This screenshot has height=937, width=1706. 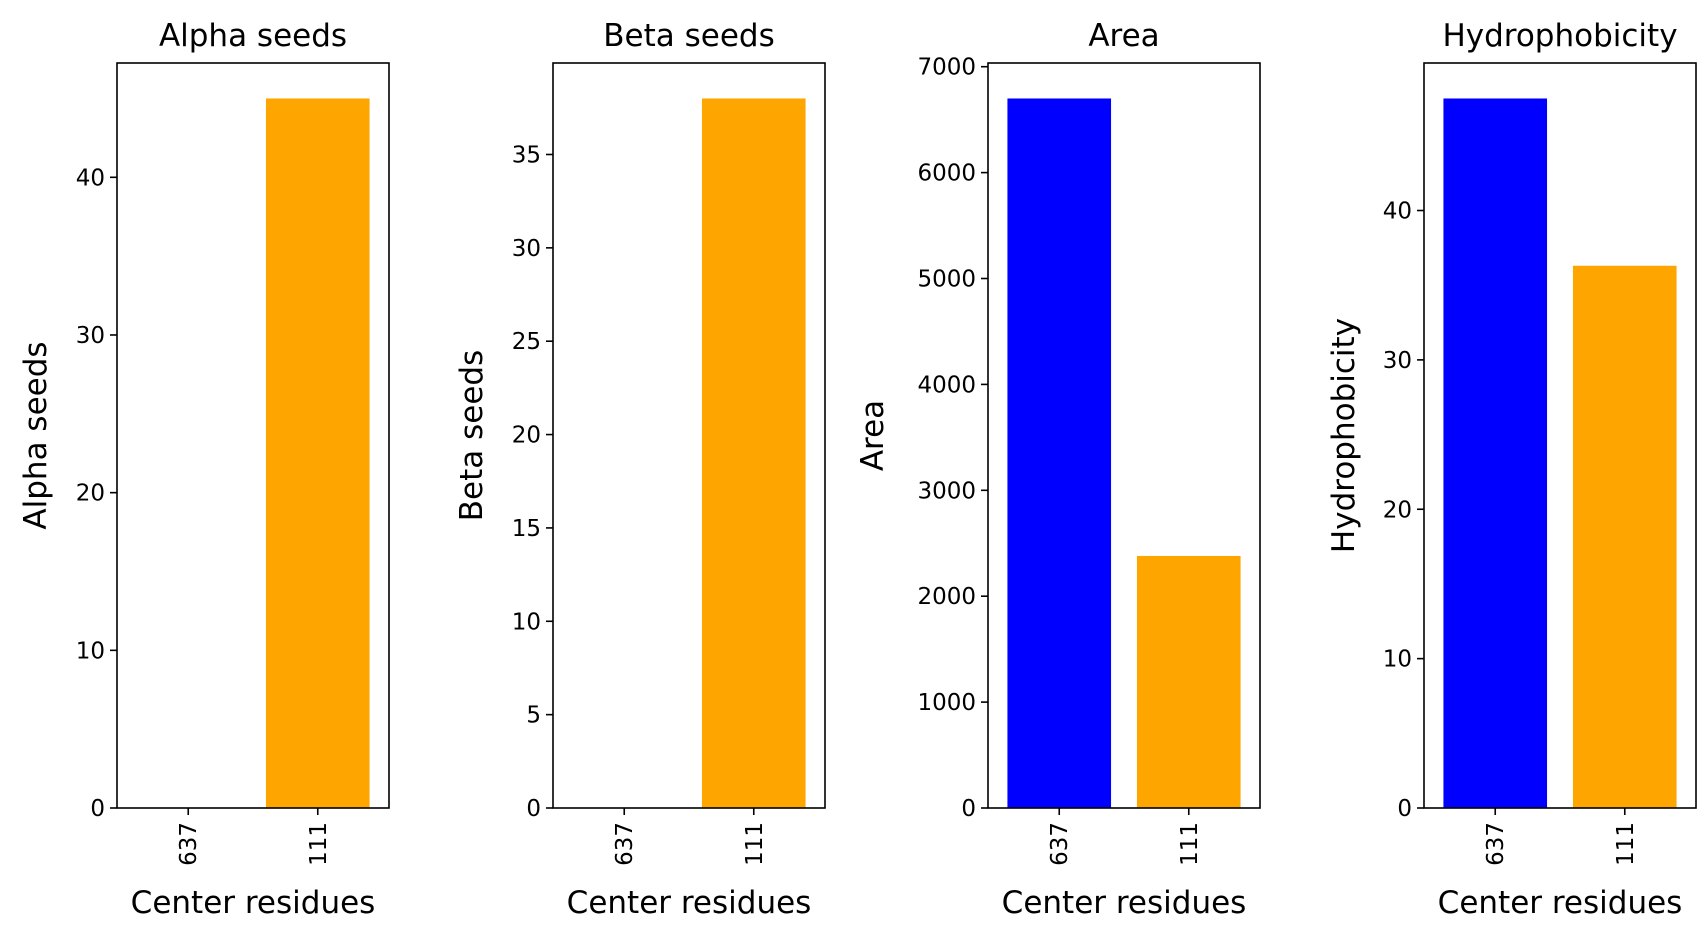 What do you see at coordinates (526, 155) in the screenshot?
I see `y-tick-label: 35` at bounding box center [526, 155].